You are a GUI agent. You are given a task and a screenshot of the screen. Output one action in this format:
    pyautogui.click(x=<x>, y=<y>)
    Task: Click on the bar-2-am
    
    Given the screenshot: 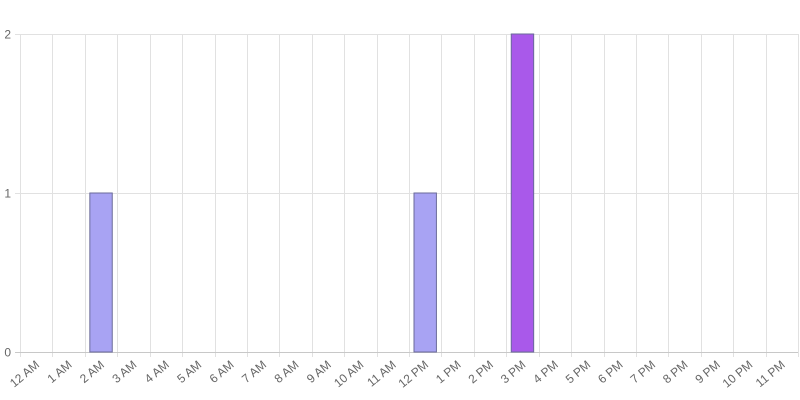 What is the action you would take?
    pyautogui.click(x=101, y=272)
    